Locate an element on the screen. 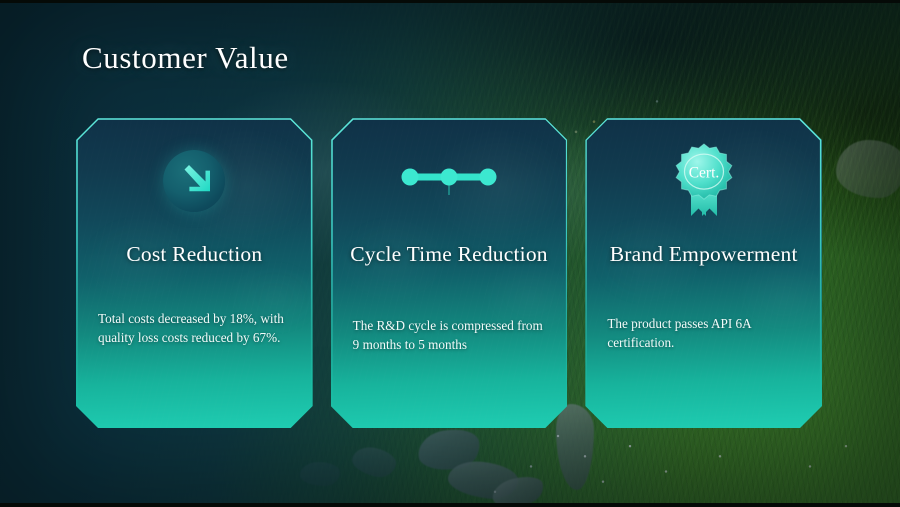  card-heading: Cost Reduction is located at coordinates (194, 254).